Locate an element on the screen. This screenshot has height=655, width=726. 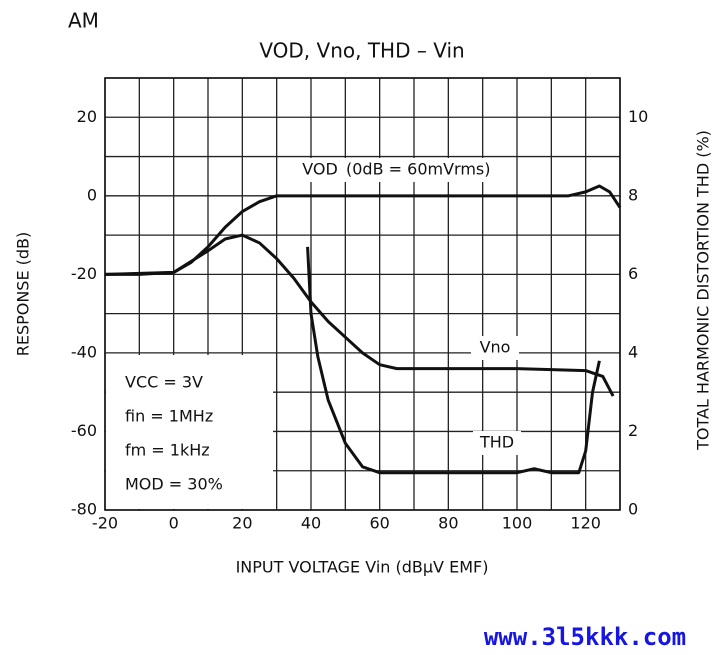
y-tick-label: -60 is located at coordinates (84, 430).